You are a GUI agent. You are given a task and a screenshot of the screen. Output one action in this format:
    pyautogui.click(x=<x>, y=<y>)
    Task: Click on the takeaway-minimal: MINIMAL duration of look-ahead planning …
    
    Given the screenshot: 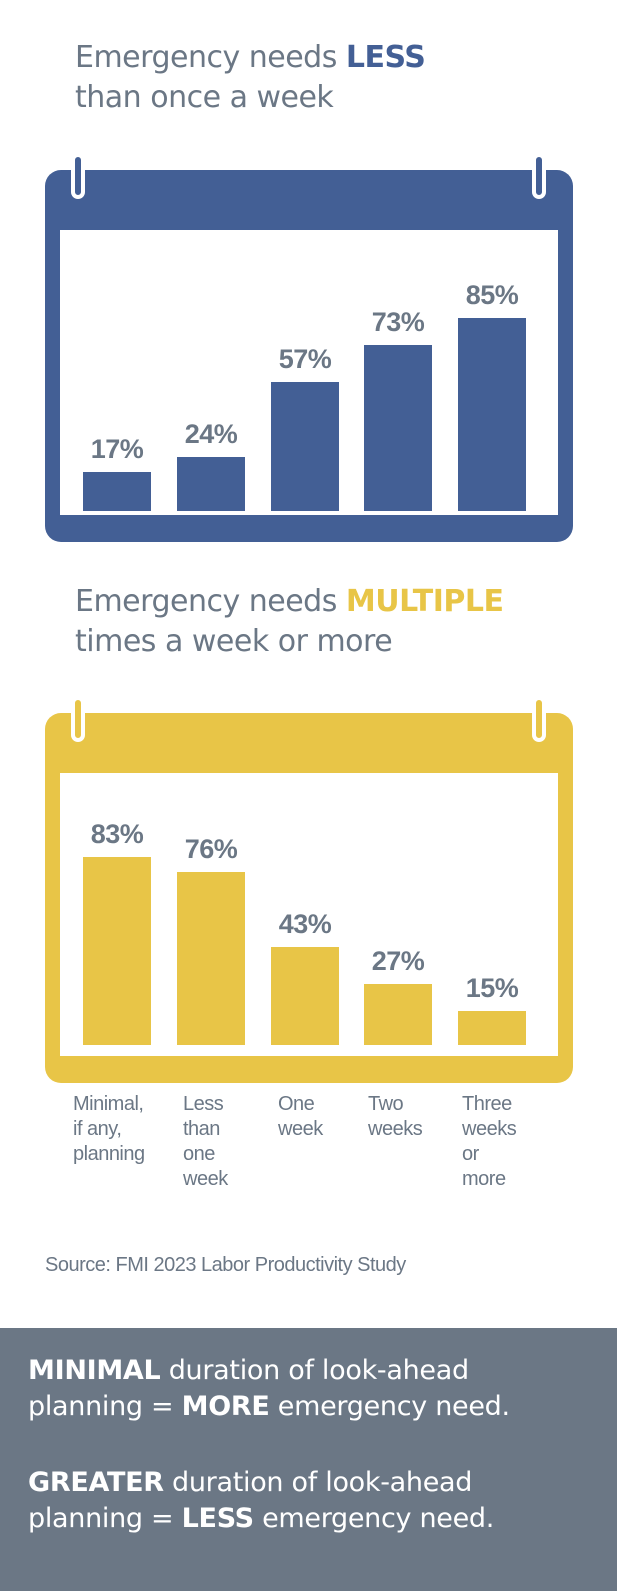 What is the action you would take?
    pyautogui.click(x=313, y=1389)
    